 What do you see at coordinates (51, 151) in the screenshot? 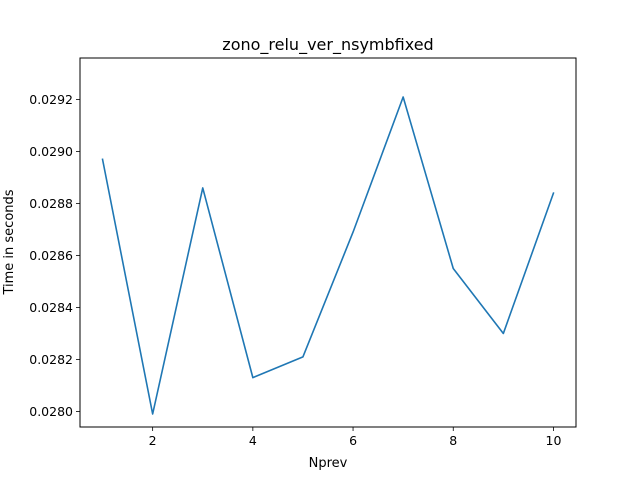
I see `y-tick-label: 0.0290` at bounding box center [51, 151].